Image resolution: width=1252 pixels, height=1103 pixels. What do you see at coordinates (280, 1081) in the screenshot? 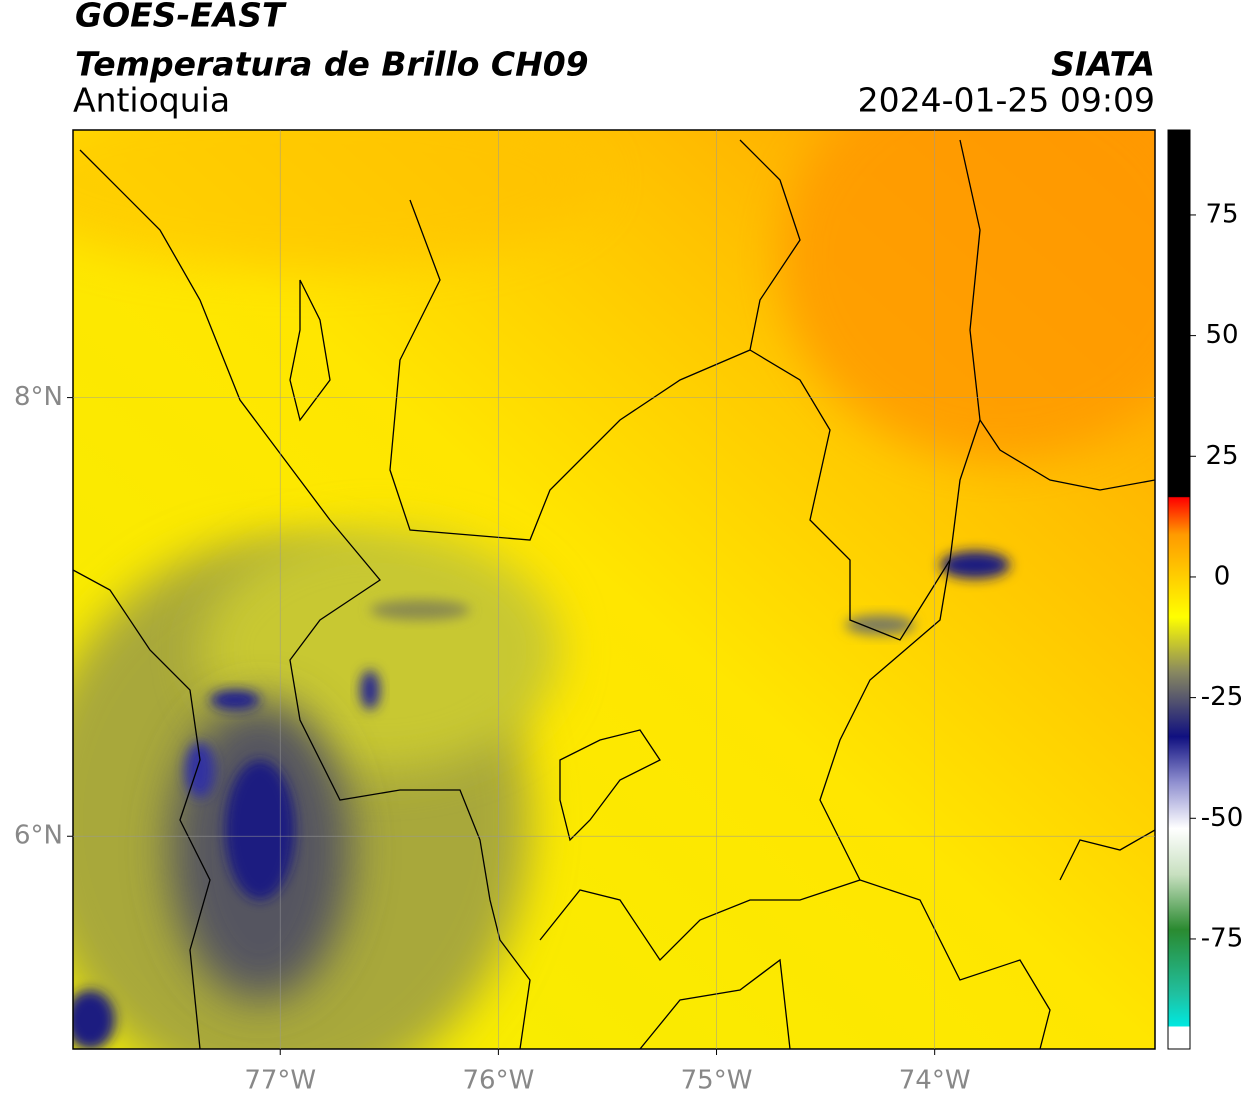
I see `x-tick-label: 77°W` at bounding box center [280, 1081].